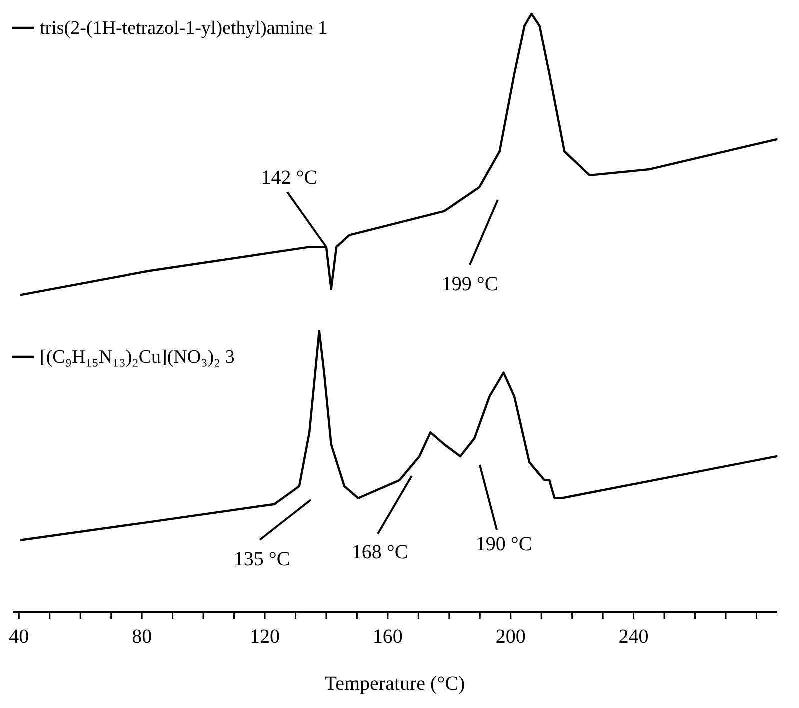 This screenshot has width=799, height=708. What do you see at coordinates (265, 637) in the screenshot?
I see `x-tick-label: 120` at bounding box center [265, 637].